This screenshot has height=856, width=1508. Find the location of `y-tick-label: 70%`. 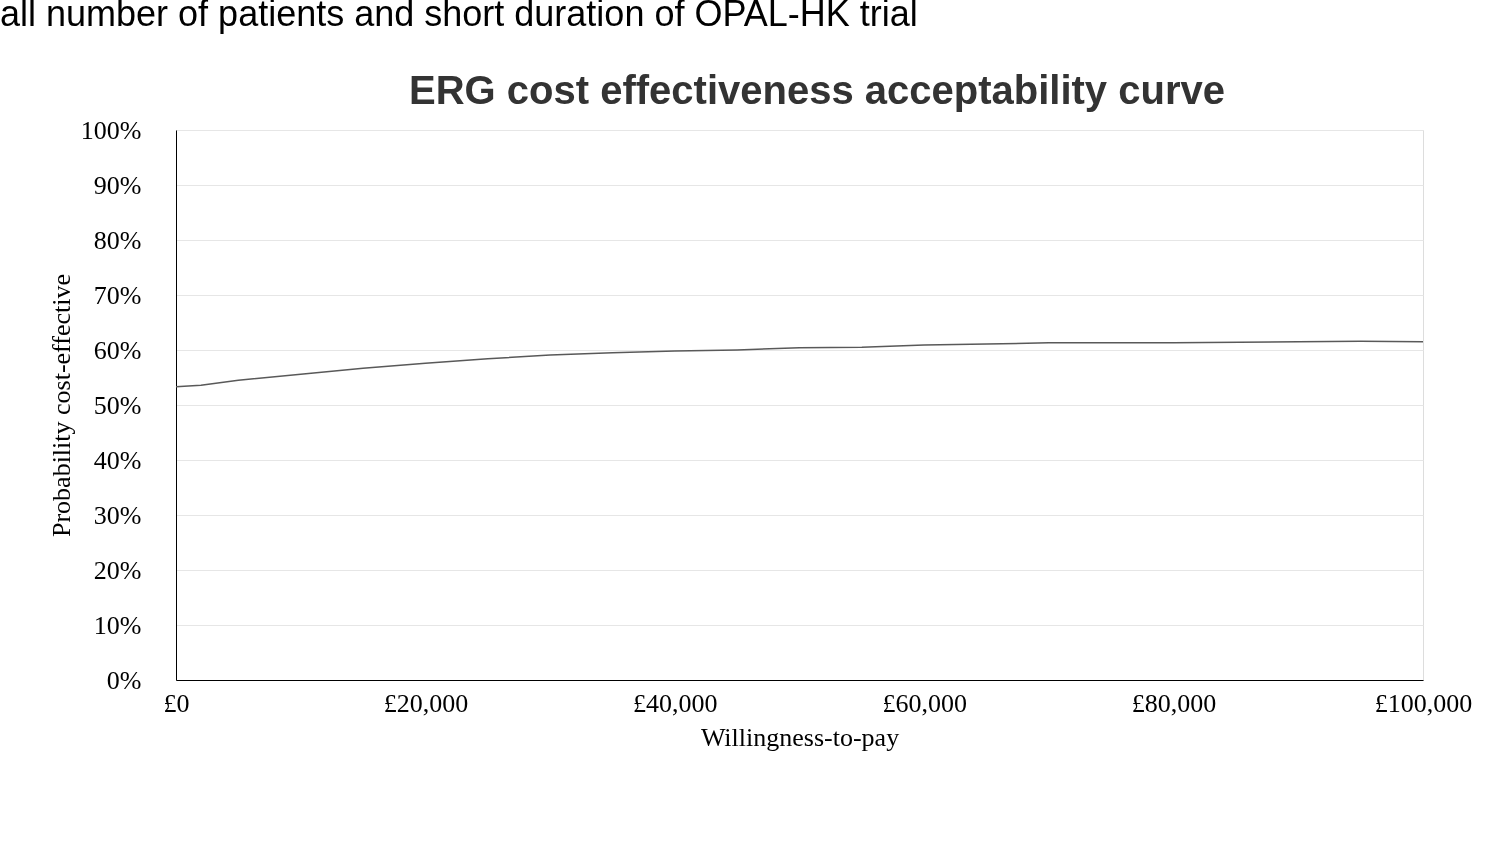

y-tick-label: 70% is located at coordinates (117, 295).